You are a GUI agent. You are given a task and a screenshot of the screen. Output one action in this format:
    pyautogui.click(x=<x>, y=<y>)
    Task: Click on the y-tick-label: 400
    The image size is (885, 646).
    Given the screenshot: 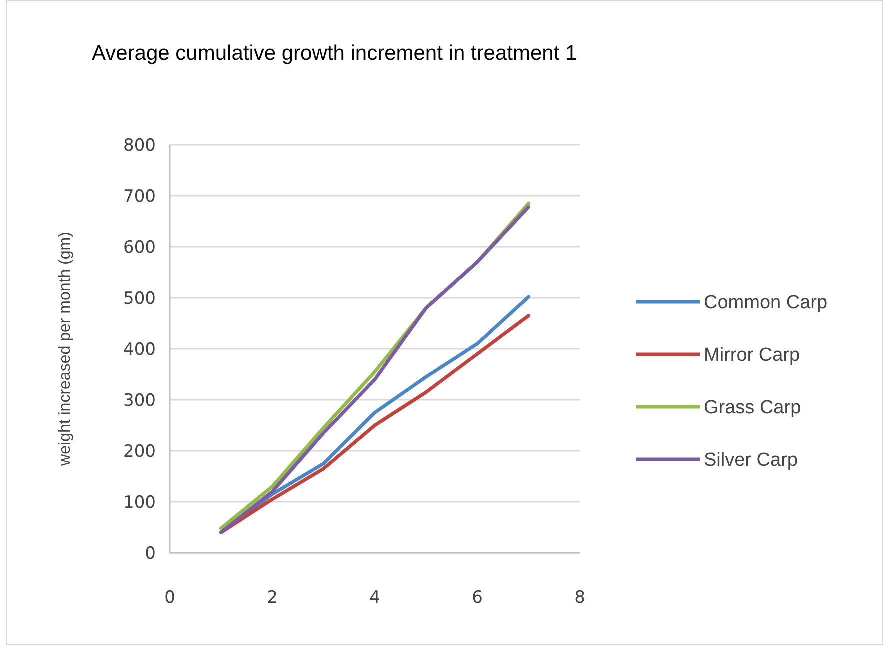 What is the action you would take?
    pyautogui.click(x=140, y=350)
    